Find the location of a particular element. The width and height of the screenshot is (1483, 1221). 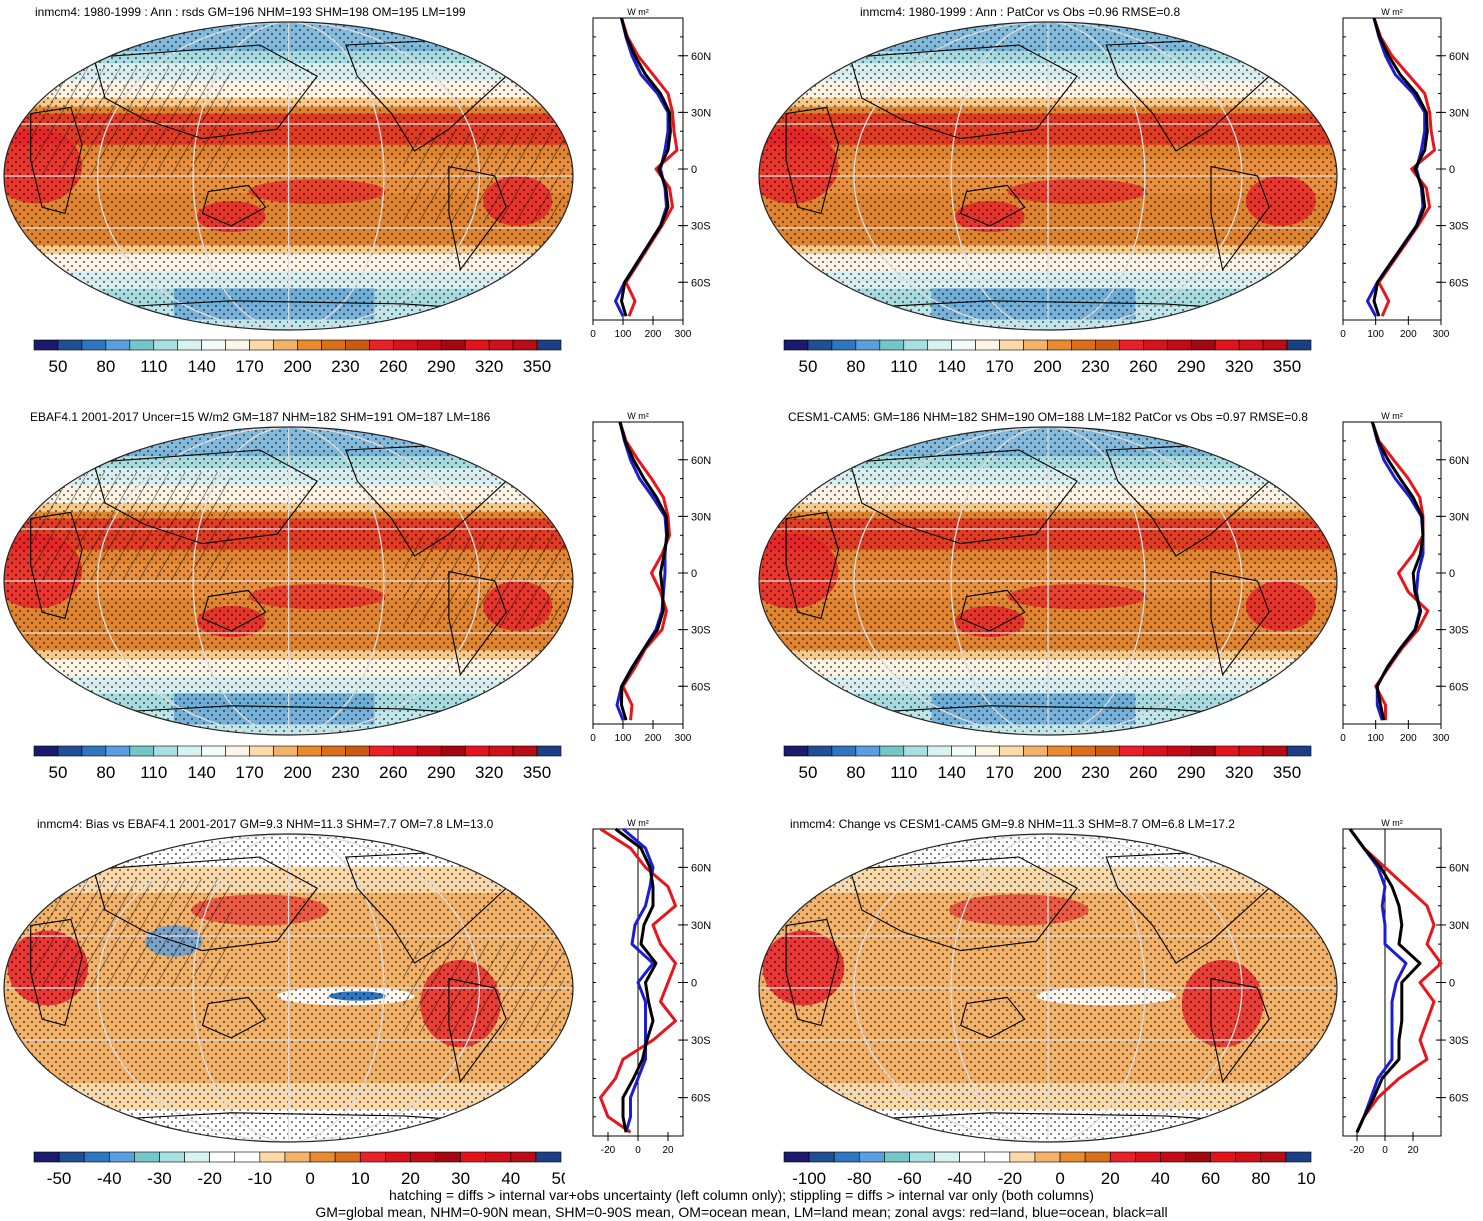

zonal-plot-p3: W m² 60N 30N 0 30S 60S 0 100 200 300 is located at coordinates (650, 577).